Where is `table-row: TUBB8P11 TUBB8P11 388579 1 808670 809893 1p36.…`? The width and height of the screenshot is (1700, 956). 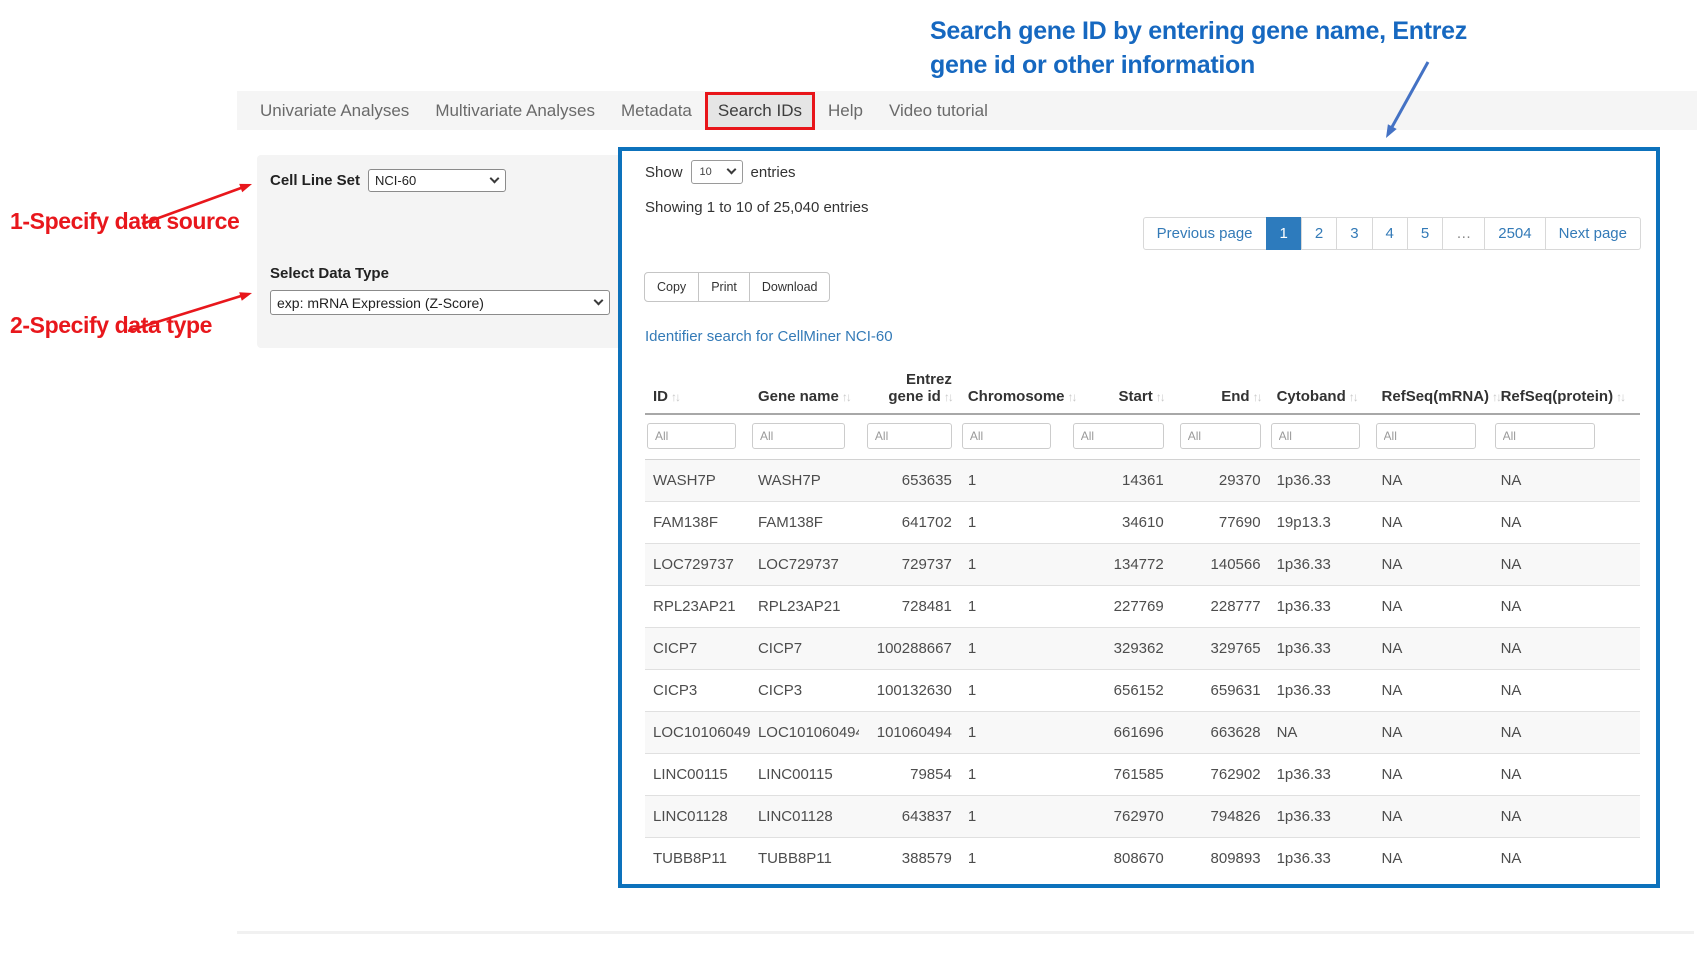 table-row: TUBB8P11 TUBB8P11 388579 1 808670 809893 1p36.… is located at coordinates (1142, 859).